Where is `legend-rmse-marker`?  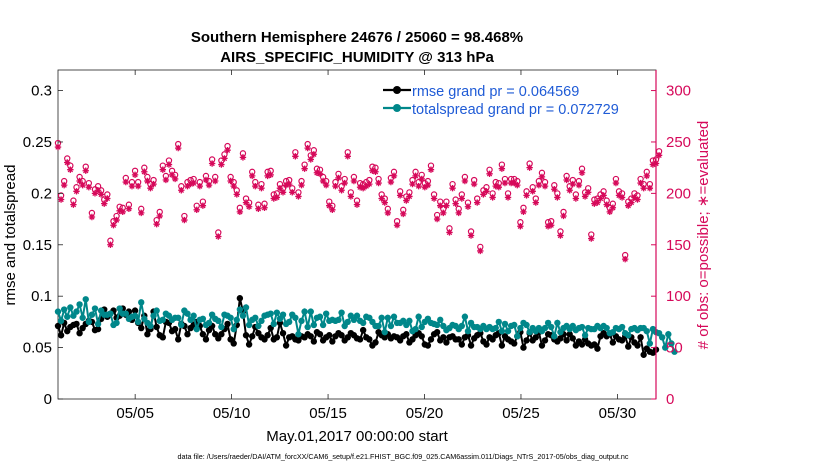
legend-rmse-marker is located at coordinates (397, 90).